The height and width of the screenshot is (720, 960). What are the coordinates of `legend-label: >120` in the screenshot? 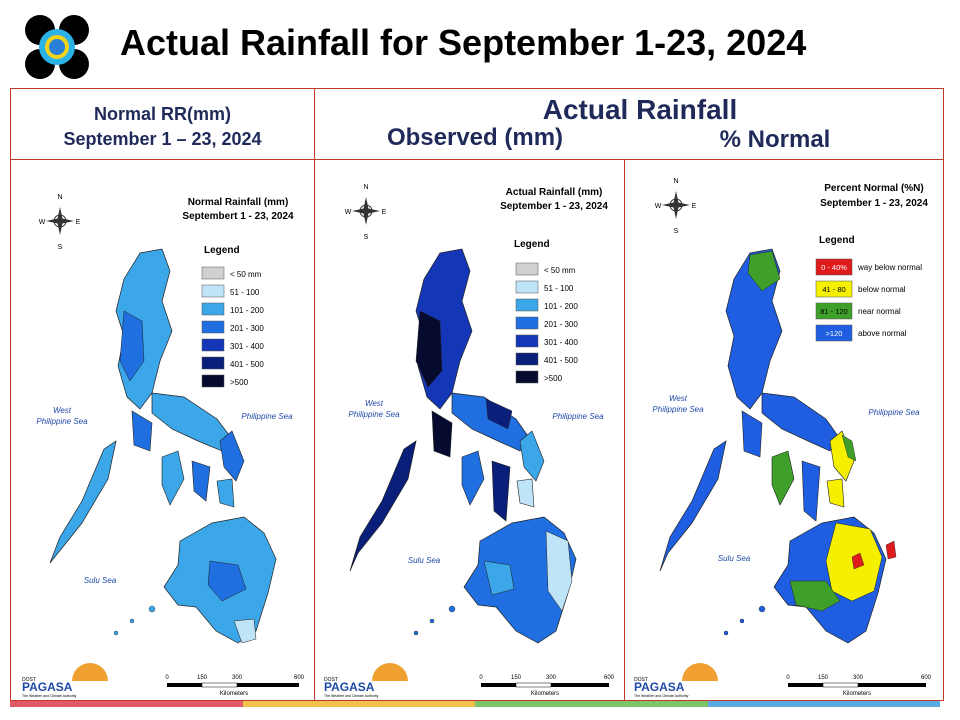 It's located at (834, 333).